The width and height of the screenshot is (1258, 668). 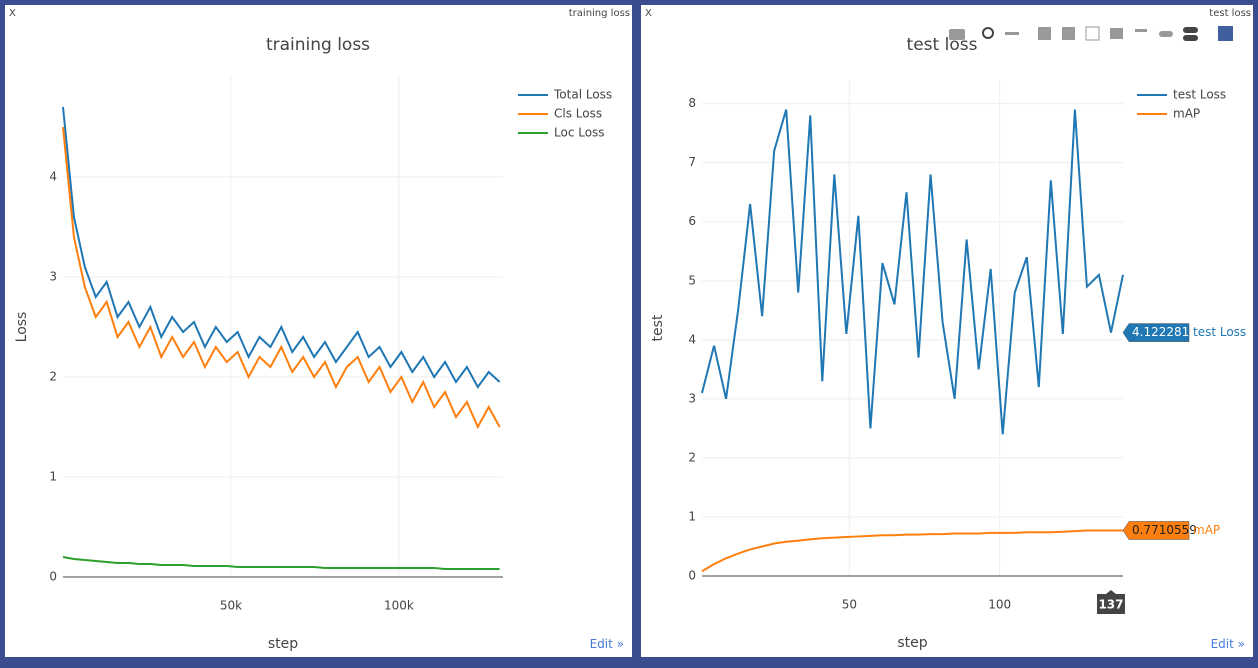 I want to click on legend-label: mAP, so click(x=1186, y=114).